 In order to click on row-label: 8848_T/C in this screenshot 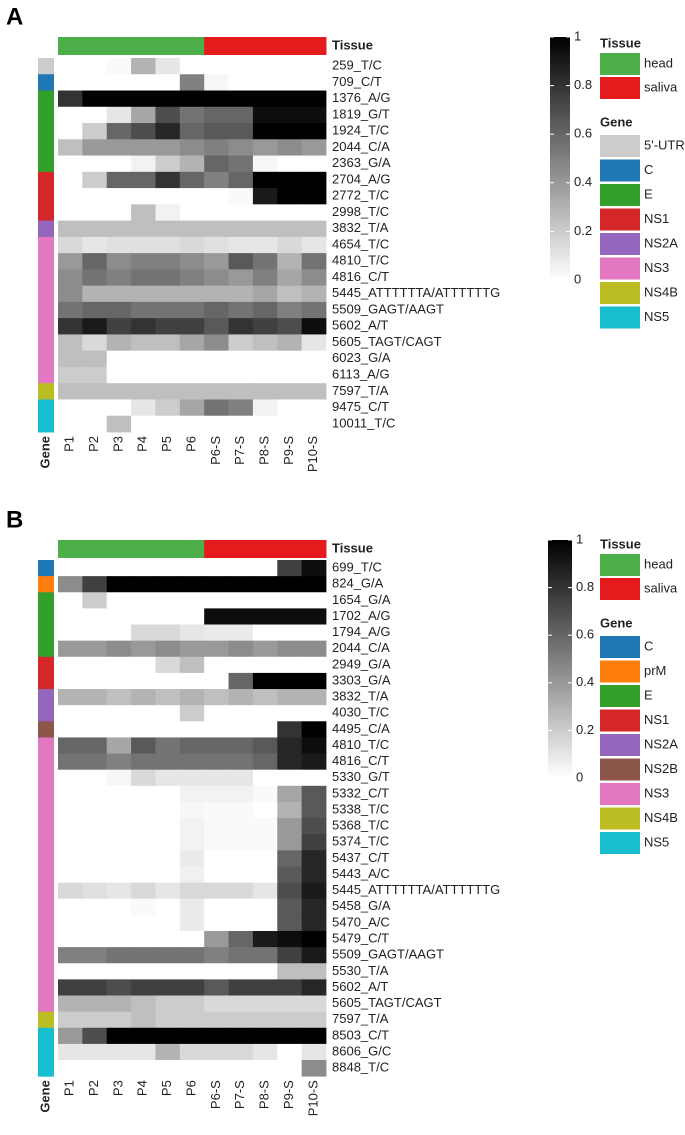, I will do `click(360, 1067)`.